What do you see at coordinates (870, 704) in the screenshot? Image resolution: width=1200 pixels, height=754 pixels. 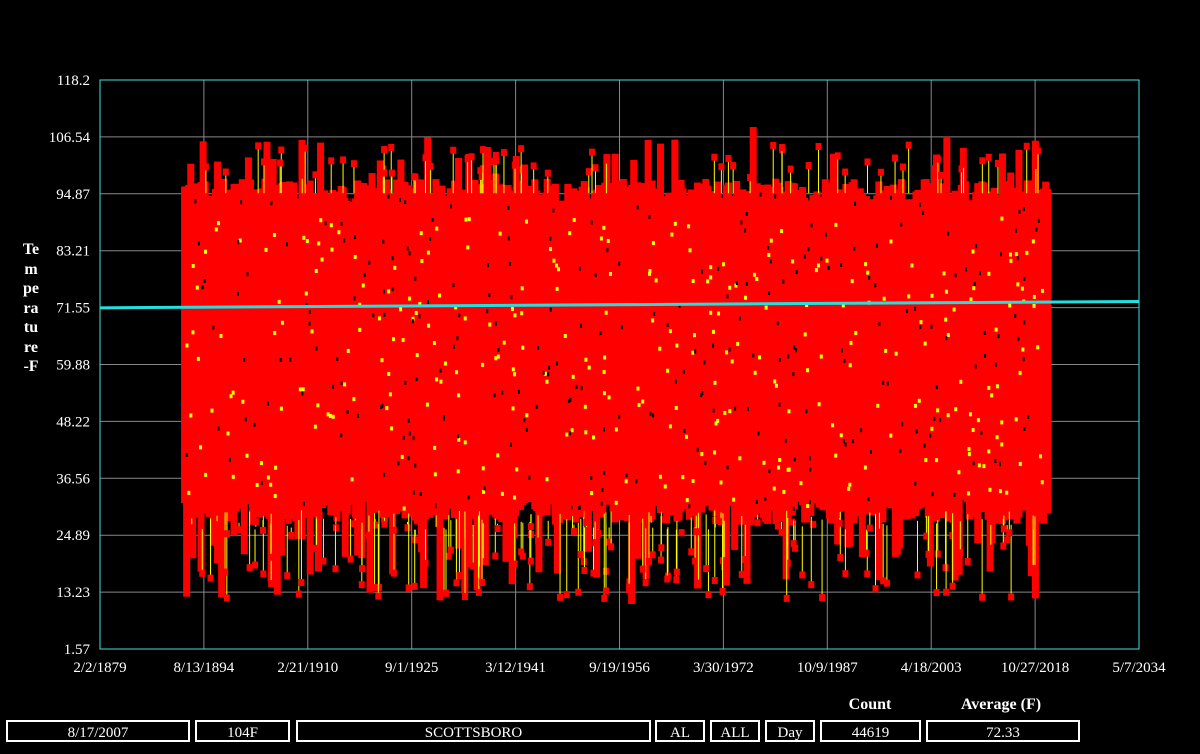 I see `count-header: Count` at bounding box center [870, 704].